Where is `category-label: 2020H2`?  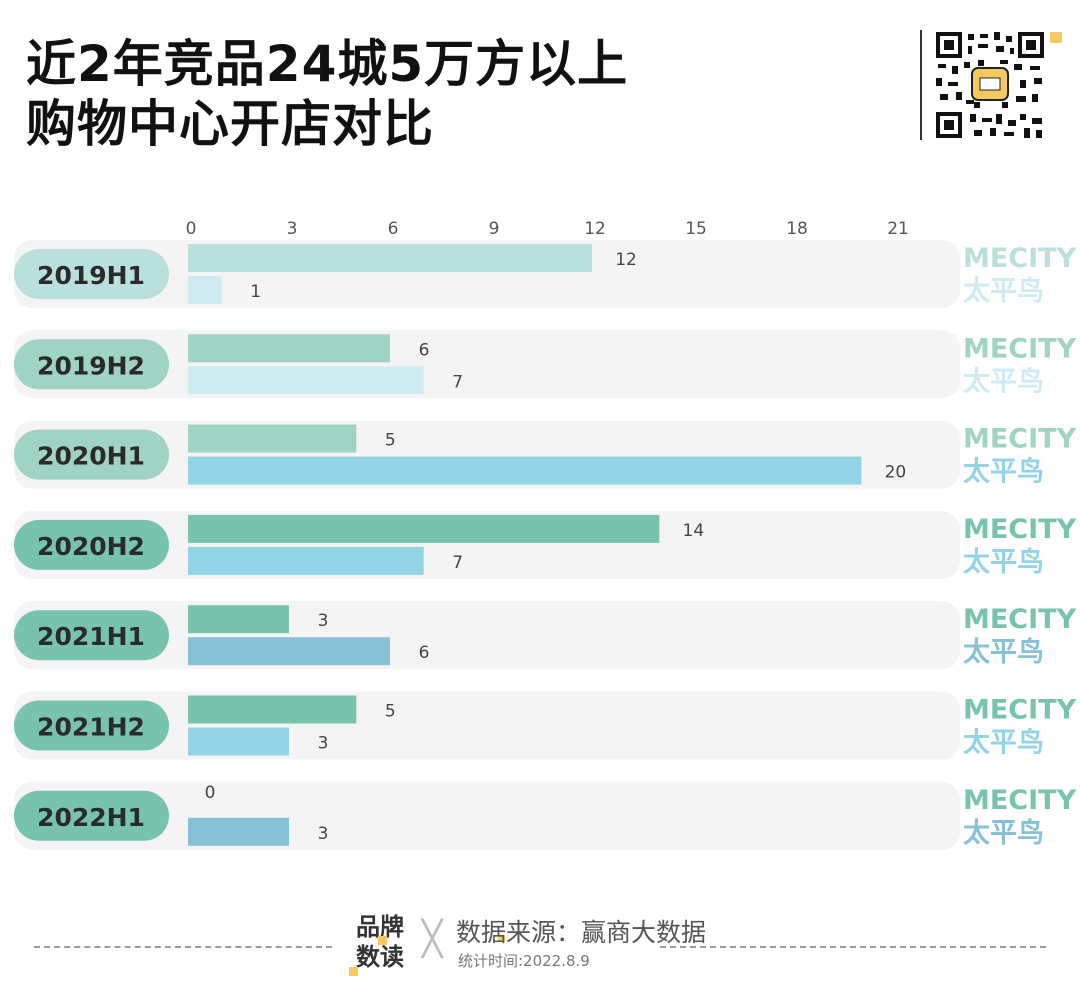 category-label: 2020H2 is located at coordinates (91, 546).